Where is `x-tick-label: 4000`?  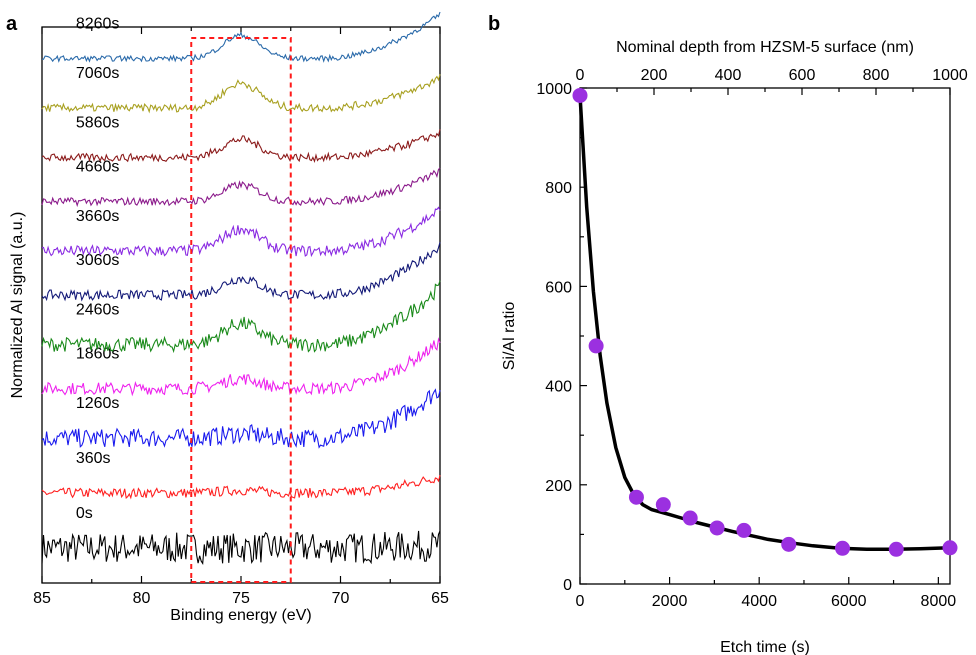 x-tick-label: 4000 is located at coordinates (759, 601).